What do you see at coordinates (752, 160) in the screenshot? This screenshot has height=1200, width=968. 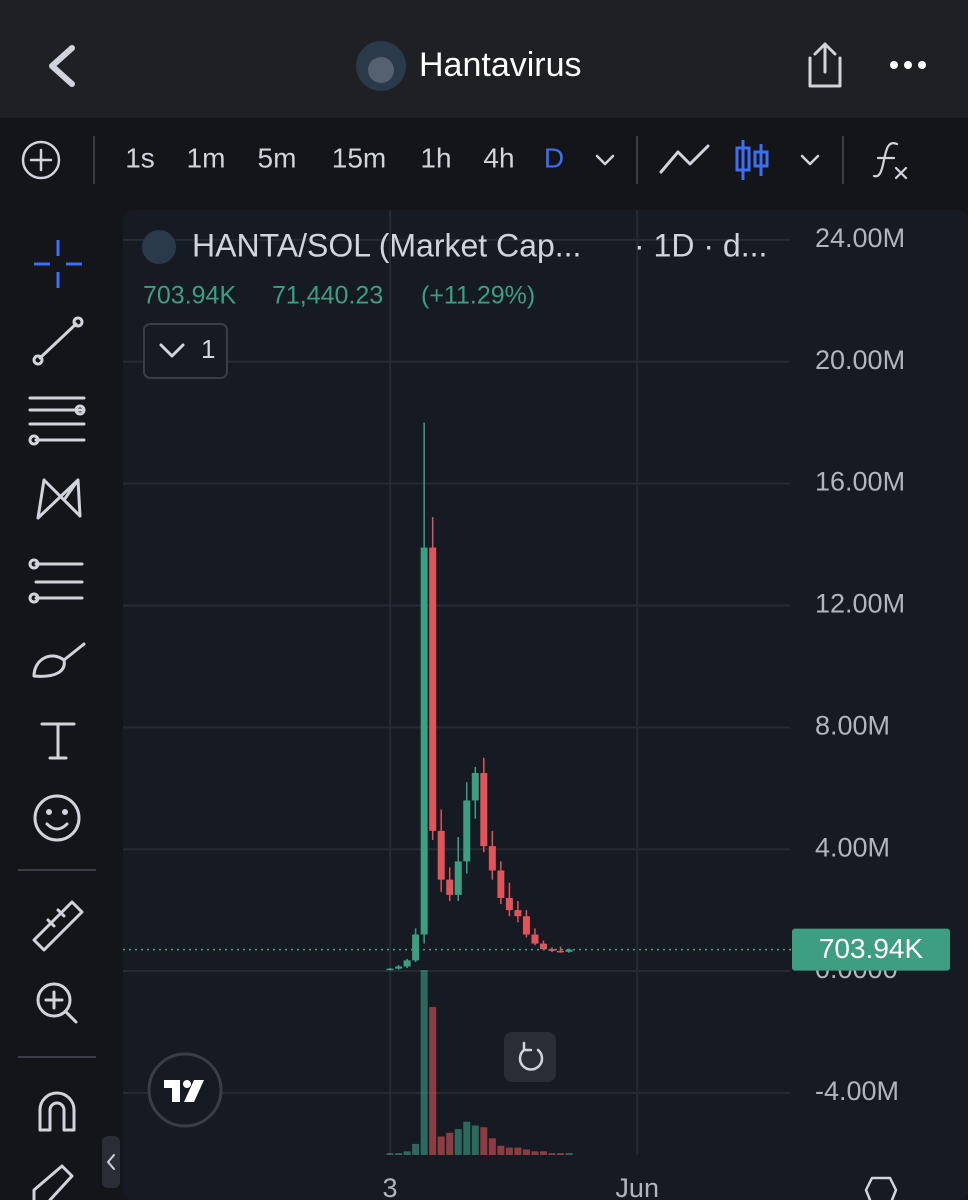 I see `candle-chart-button` at bounding box center [752, 160].